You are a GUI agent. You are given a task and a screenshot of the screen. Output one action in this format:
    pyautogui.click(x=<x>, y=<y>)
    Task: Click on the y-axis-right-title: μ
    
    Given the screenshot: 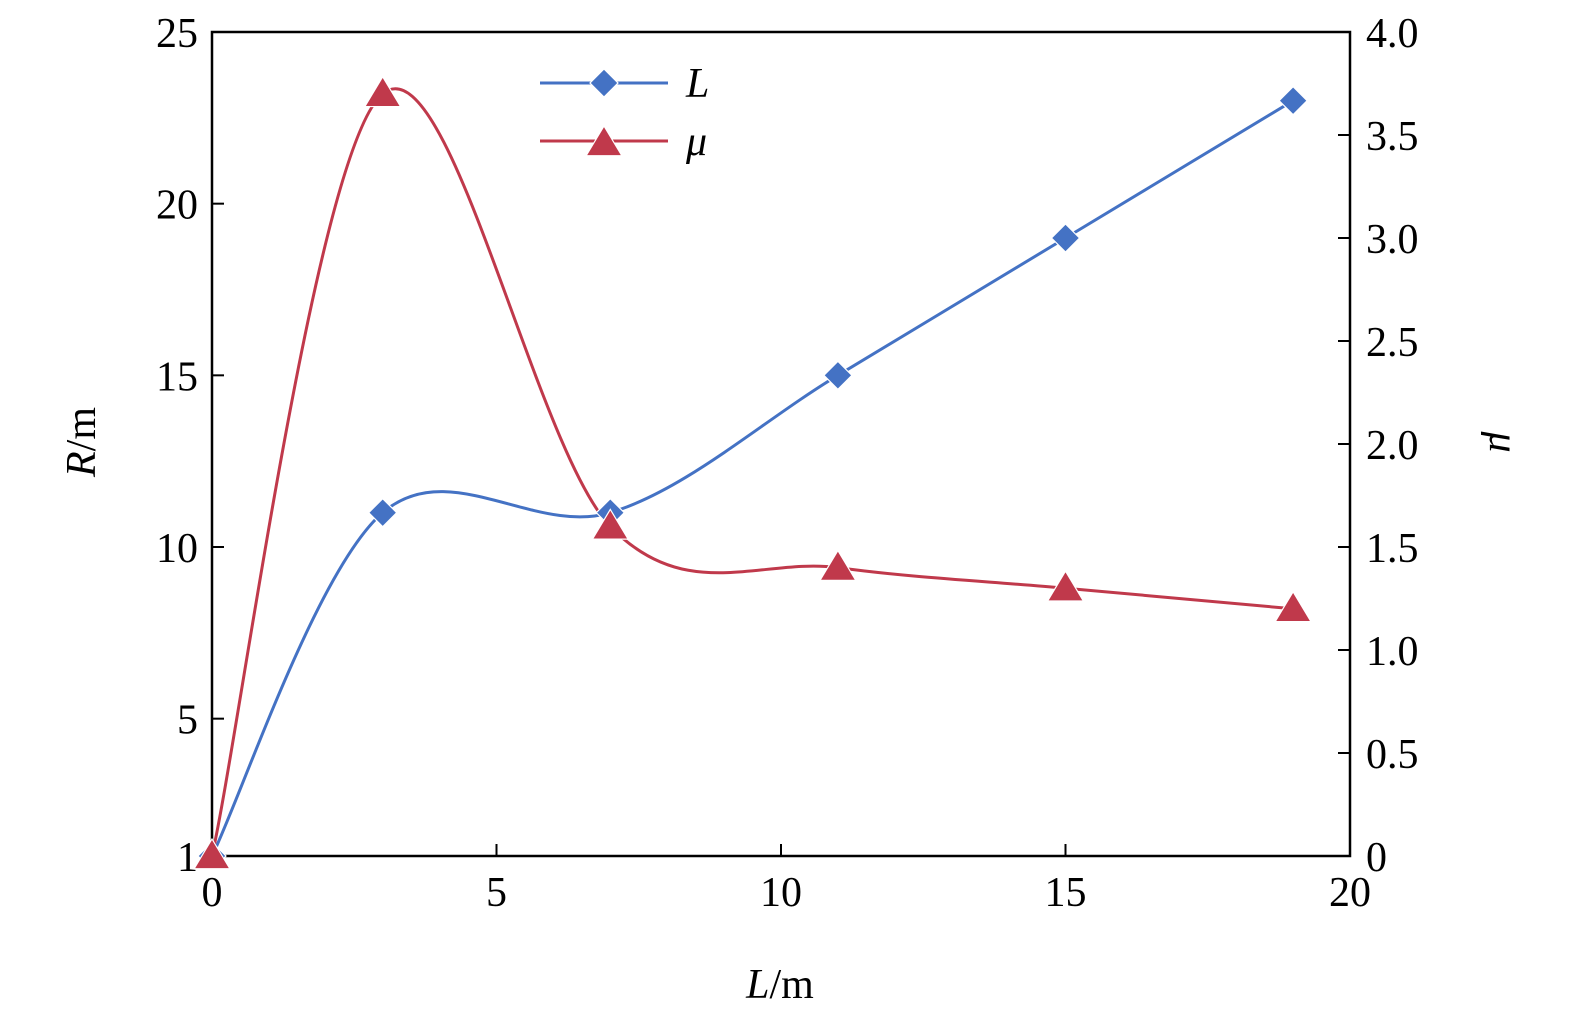 What is the action you would take?
    pyautogui.click(x=1503, y=441)
    